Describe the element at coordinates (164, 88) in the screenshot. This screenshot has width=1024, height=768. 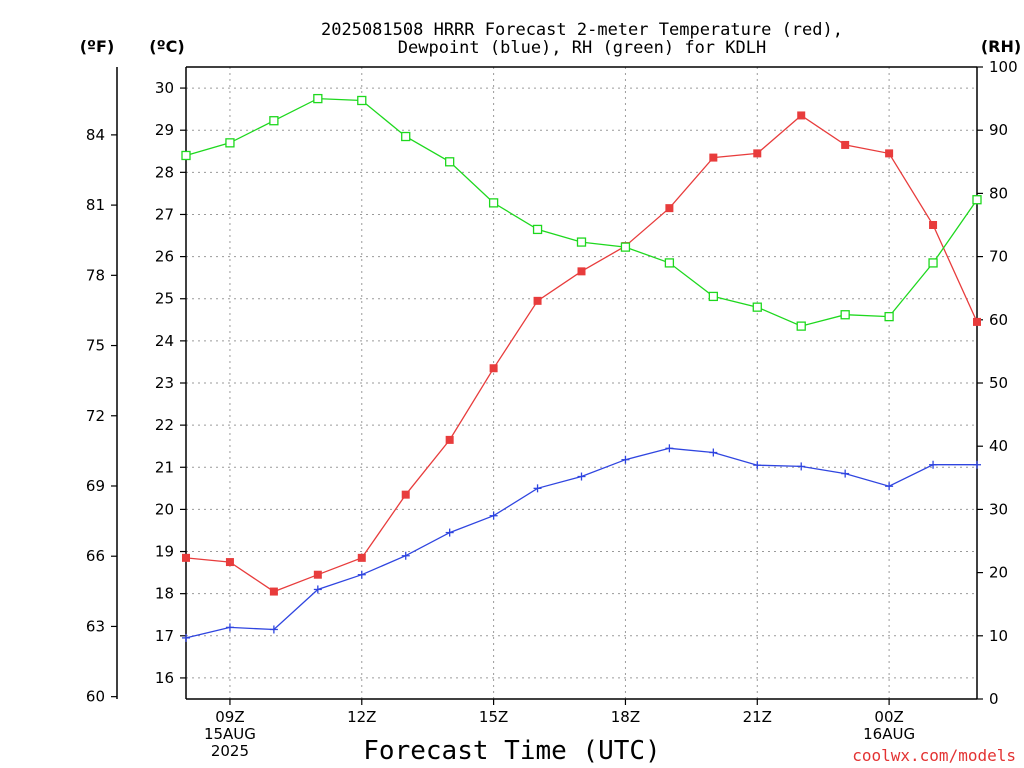
I see `celsius-tick-label: 30` at that location.